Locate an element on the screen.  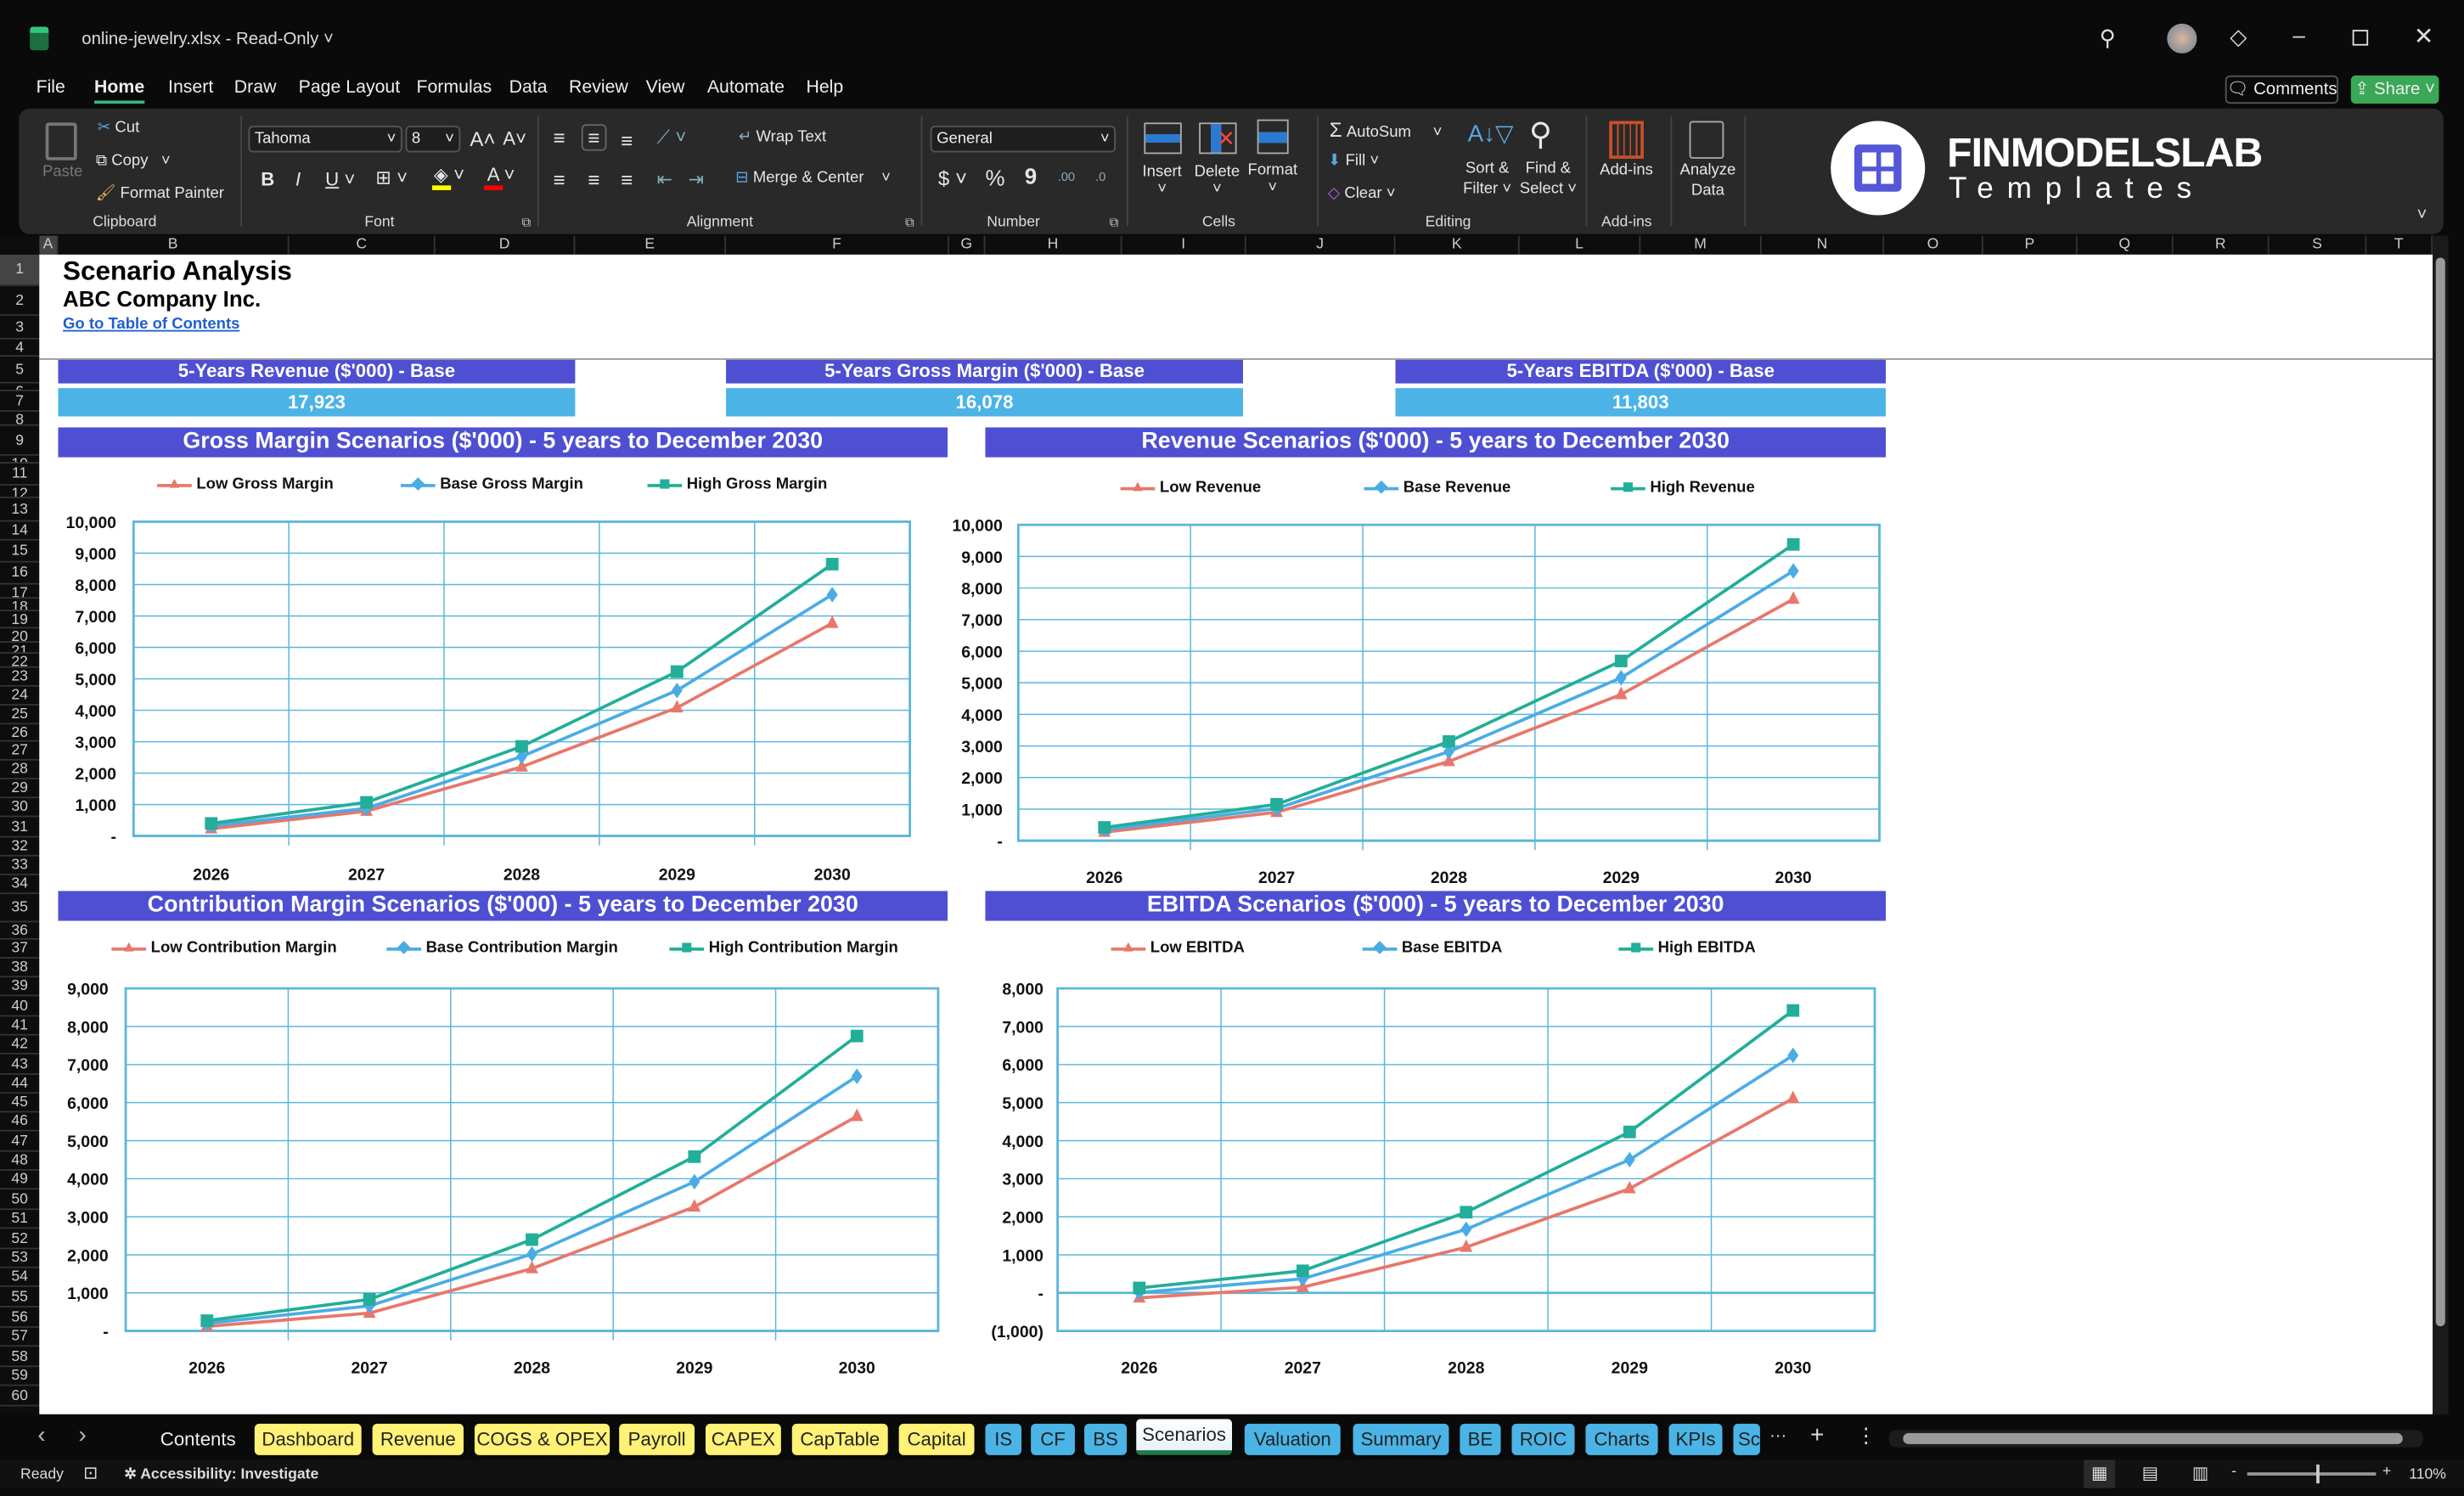
row-header: 13 is located at coordinates (20, 510).